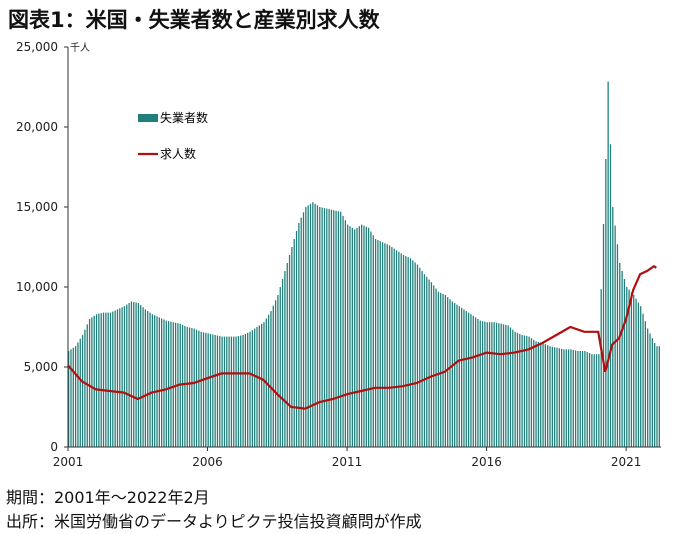 The height and width of the screenshot is (534, 686). What do you see at coordinates (80, 48) in the screenshot?
I see `y-axis-unit: 千人` at bounding box center [80, 48].